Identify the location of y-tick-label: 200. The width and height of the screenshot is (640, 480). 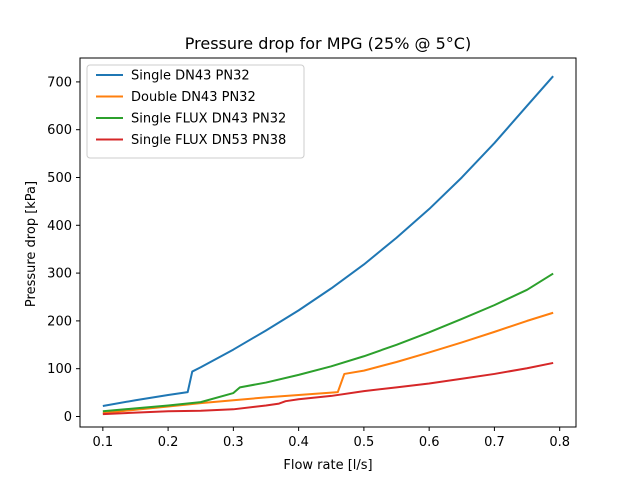
(59, 321).